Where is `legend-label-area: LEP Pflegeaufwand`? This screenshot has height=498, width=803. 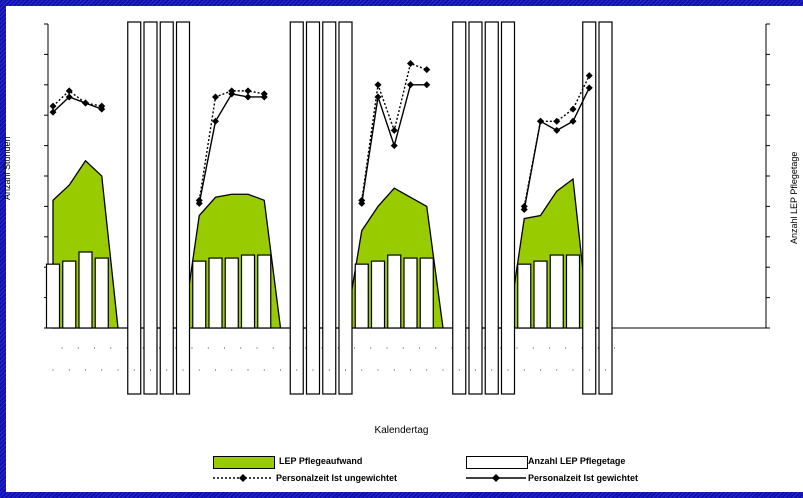
legend-label-area: LEP Pflegeaufwand is located at coordinates (321, 461).